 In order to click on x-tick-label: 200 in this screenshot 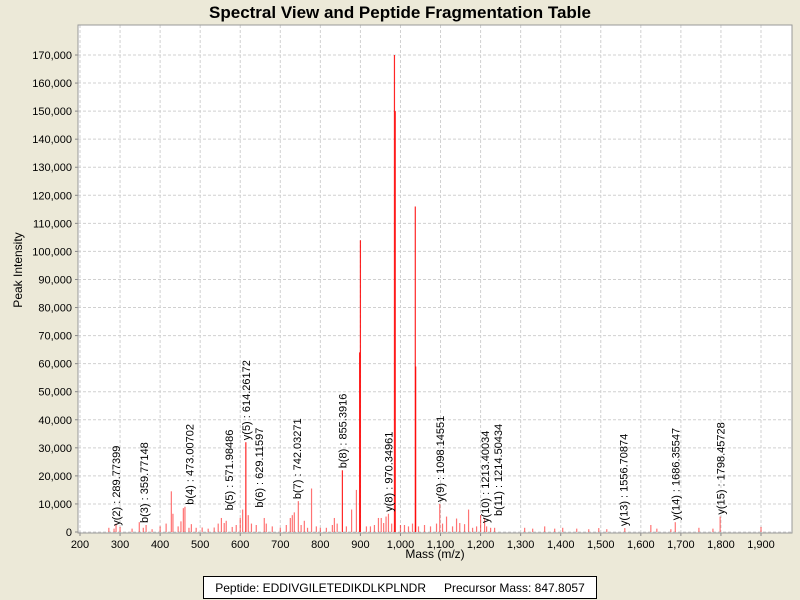, I will do `click(80, 545)`.